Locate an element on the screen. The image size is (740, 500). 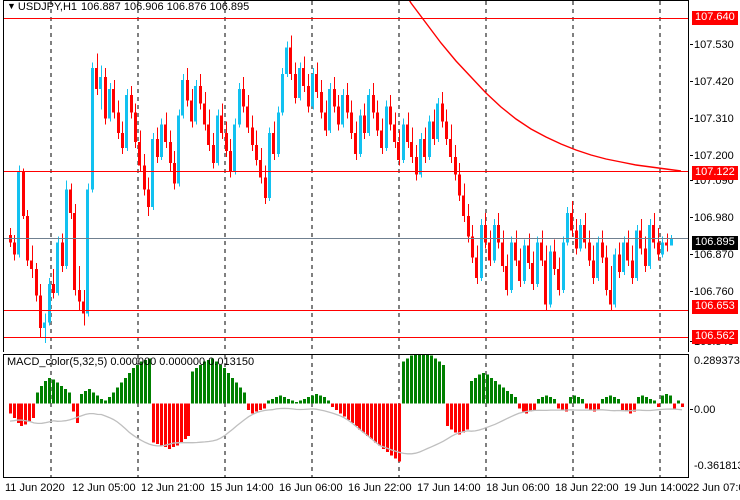
time-axis-label: 18 Jun 06:00 is located at coordinates (518, 488).